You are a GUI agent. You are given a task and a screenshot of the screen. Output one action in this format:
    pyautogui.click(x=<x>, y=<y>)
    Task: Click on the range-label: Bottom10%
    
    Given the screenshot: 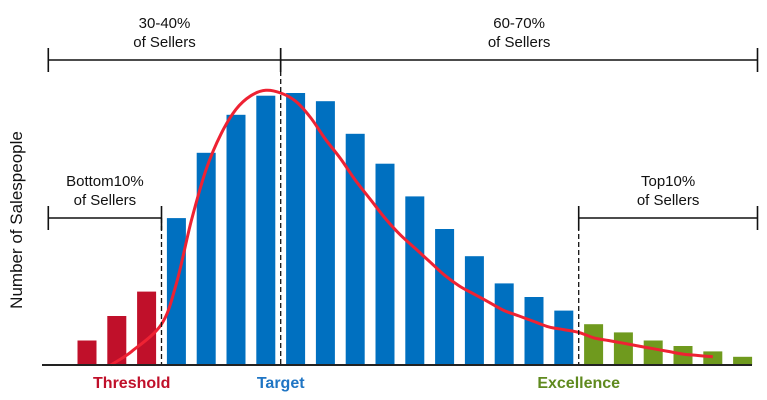 What is the action you would take?
    pyautogui.click(x=105, y=181)
    